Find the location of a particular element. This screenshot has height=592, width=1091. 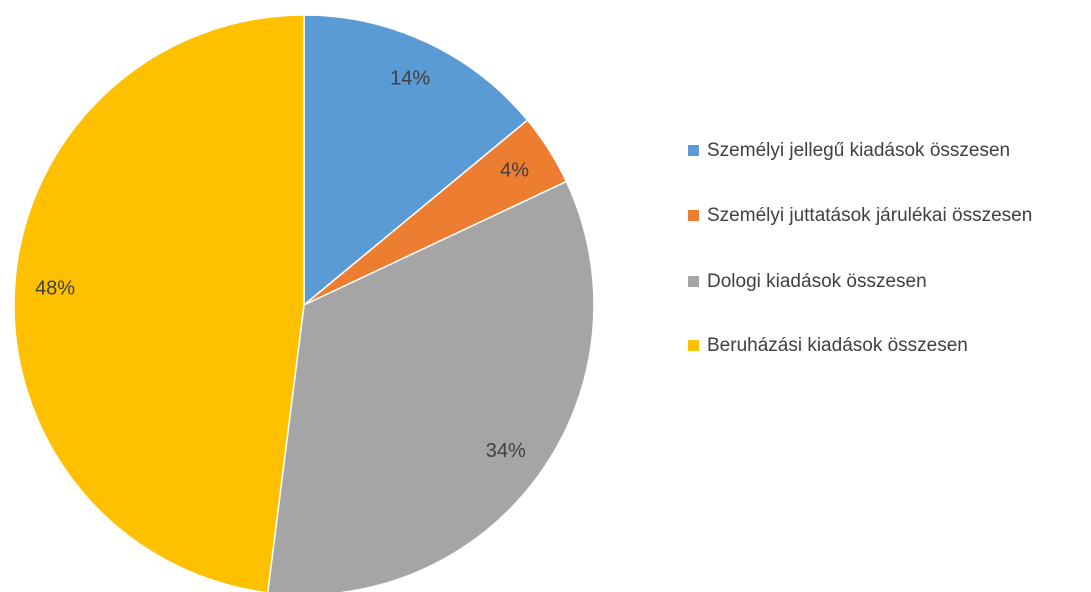

data-label: 34% is located at coordinates (506, 451).